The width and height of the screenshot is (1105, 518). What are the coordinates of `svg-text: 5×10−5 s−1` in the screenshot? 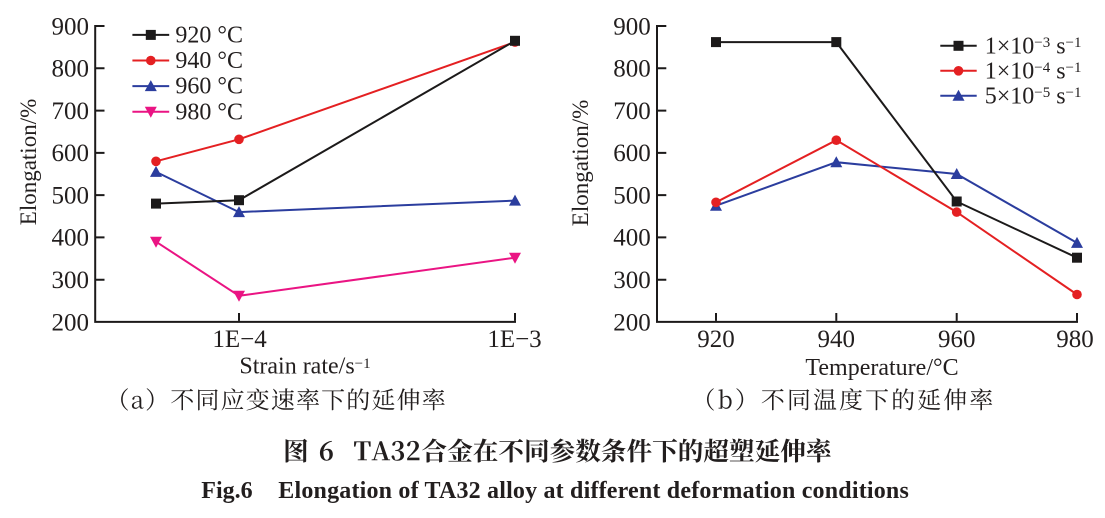 It's located at (1033, 96).